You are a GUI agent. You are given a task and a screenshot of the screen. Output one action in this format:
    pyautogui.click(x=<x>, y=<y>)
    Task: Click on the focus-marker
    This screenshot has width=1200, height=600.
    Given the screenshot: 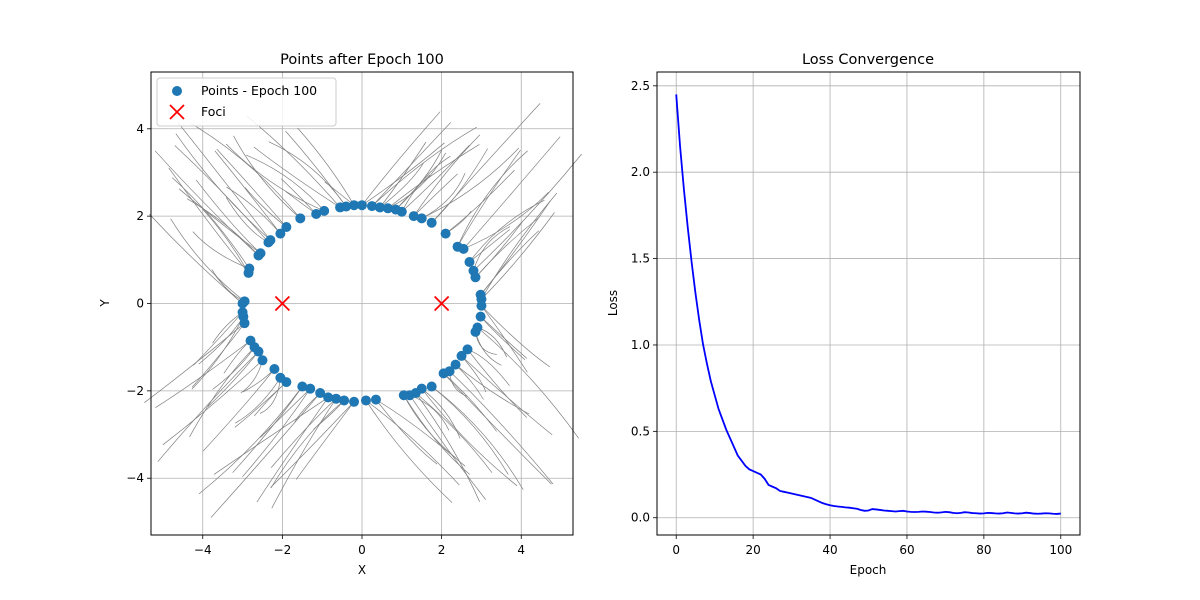 What is the action you would take?
    pyautogui.click(x=282, y=303)
    